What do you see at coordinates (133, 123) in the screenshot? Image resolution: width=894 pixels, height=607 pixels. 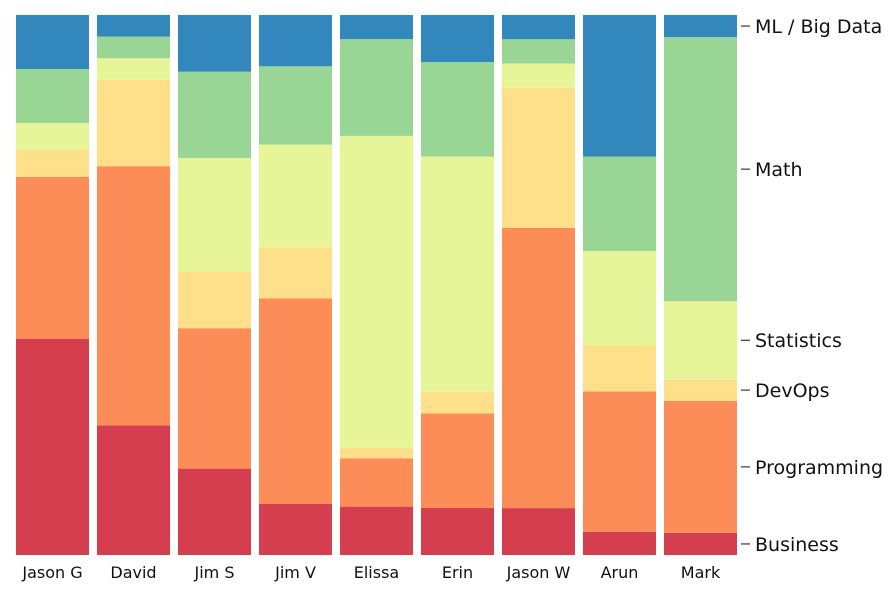 I see `bar-segment-david-devops` at bounding box center [133, 123].